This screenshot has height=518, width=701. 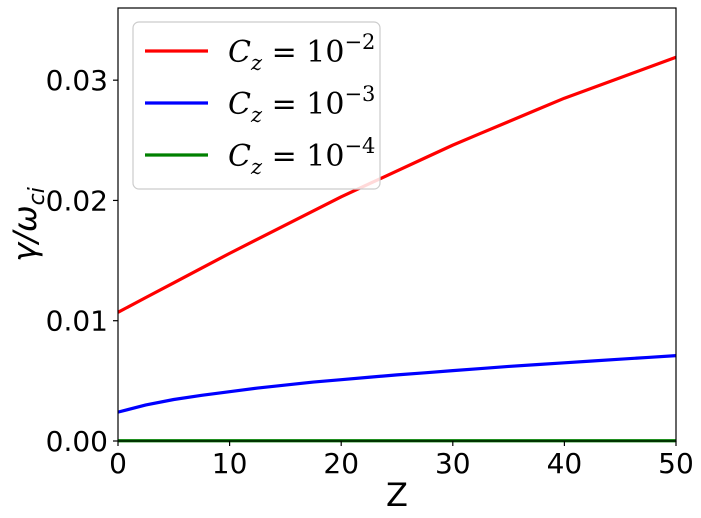 What do you see at coordinates (25, 233) in the screenshot?
I see `y-axis-label-main: γ/ω` at bounding box center [25, 233].